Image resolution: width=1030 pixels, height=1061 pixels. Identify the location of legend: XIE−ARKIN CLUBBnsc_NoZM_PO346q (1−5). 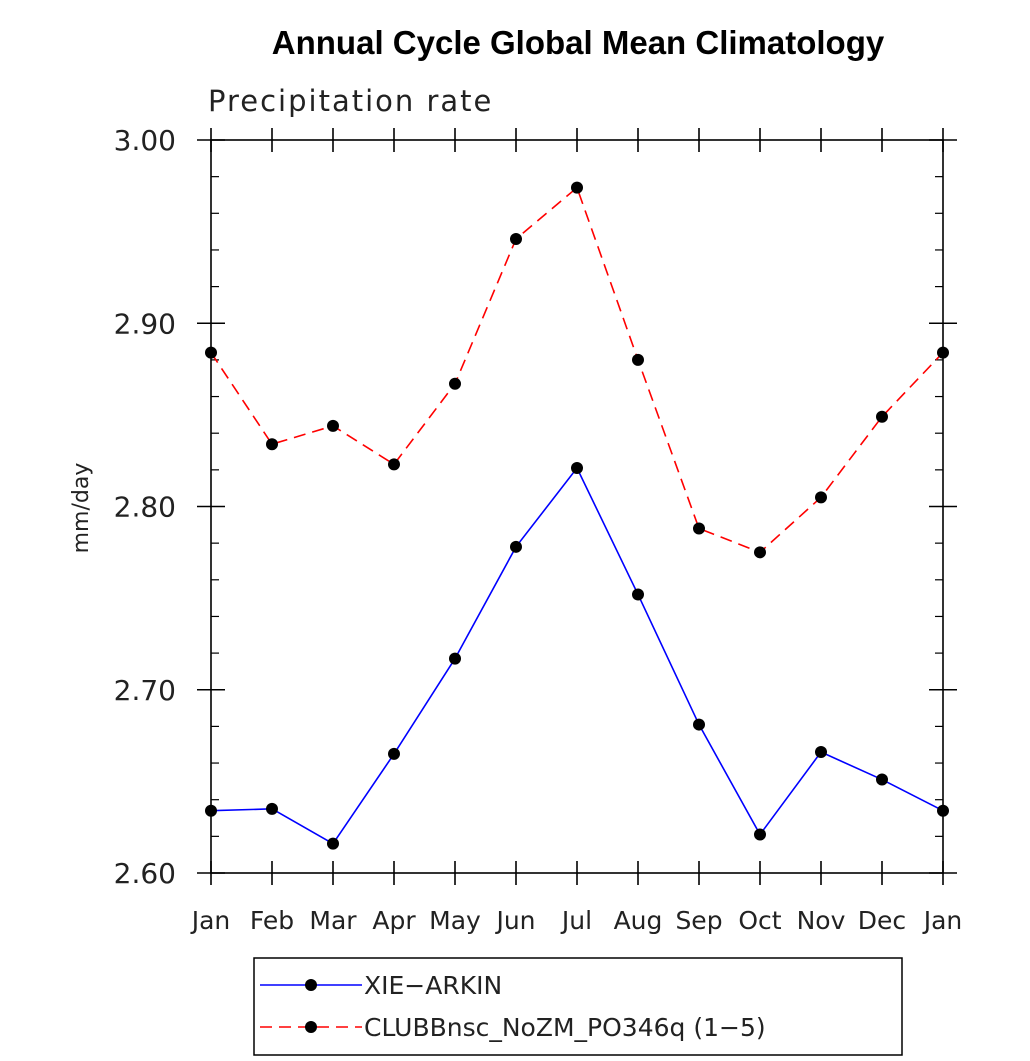
(578, 1006).